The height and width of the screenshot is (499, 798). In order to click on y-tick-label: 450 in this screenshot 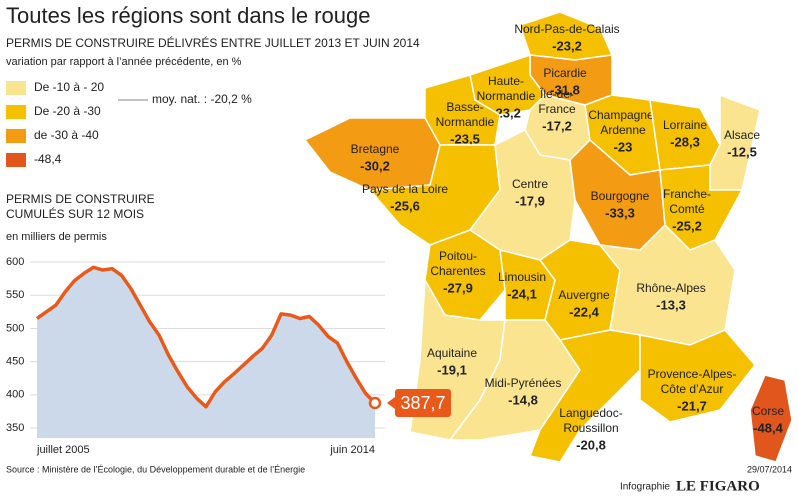, I will do `click(15, 362)`.